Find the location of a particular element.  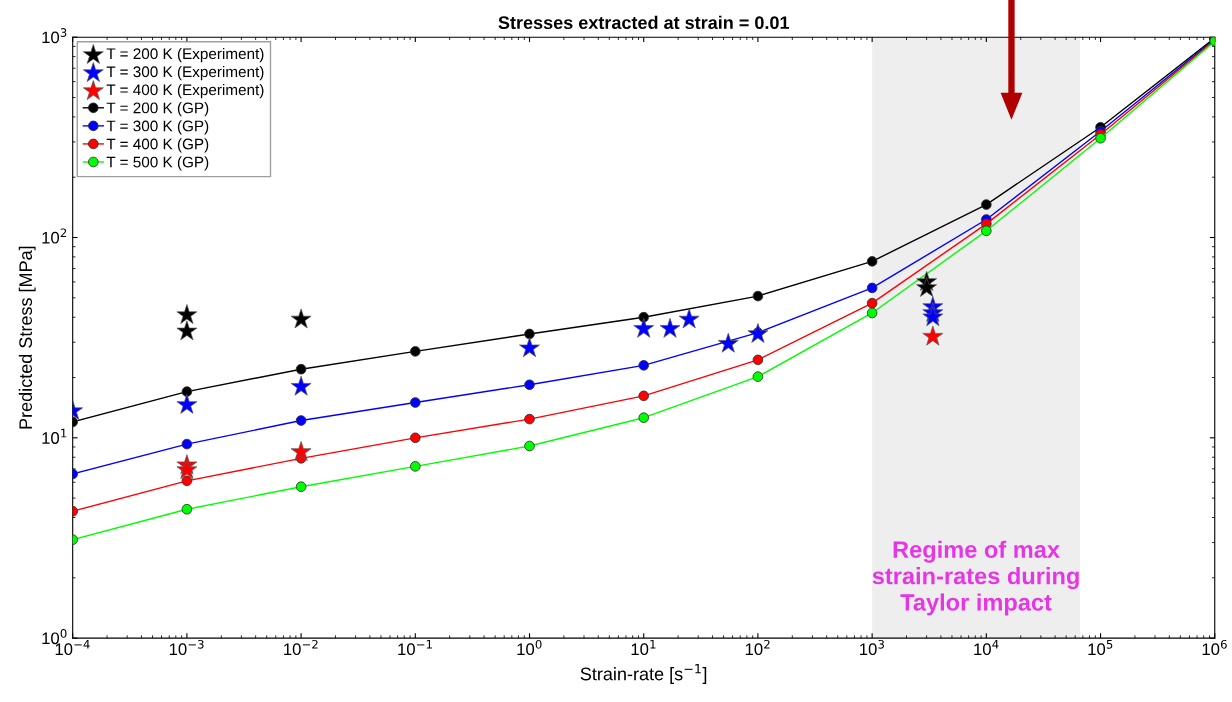

legend-label: T = 400 K (Experiment) is located at coordinates (185, 91).